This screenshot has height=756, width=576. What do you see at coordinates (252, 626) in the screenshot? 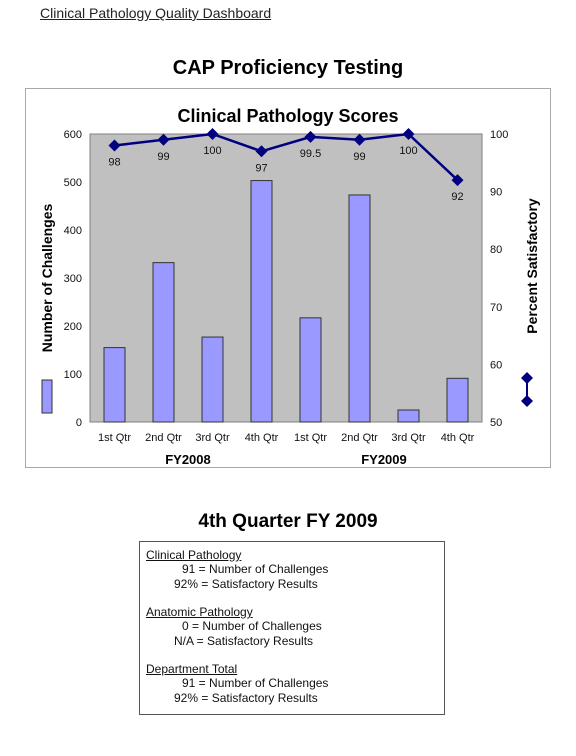
I see `summary-count: 0 = Number of Challenges` at bounding box center [252, 626].